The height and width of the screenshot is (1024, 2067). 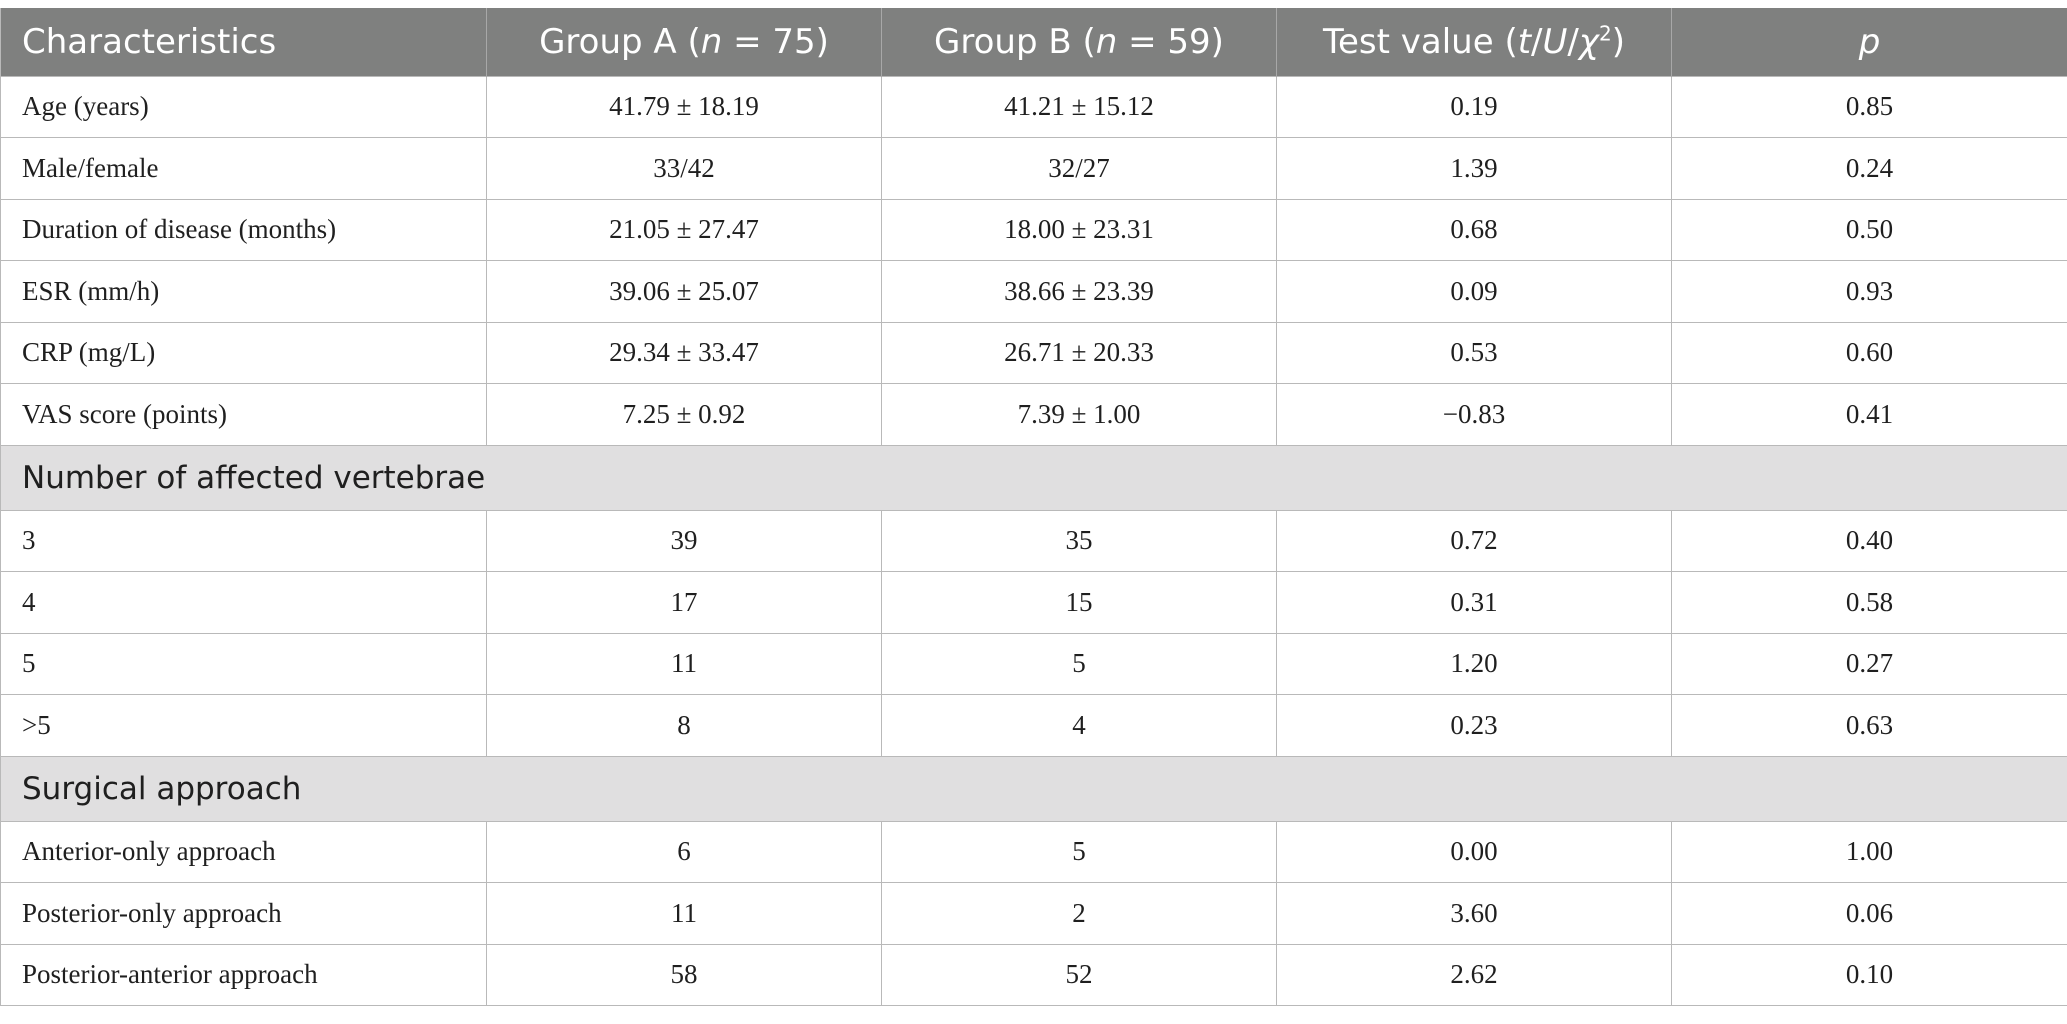 What do you see at coordinates (1588, 41) in the screenshot?
I see `header-test-chi: χ` at bounding box center [1588, 41].